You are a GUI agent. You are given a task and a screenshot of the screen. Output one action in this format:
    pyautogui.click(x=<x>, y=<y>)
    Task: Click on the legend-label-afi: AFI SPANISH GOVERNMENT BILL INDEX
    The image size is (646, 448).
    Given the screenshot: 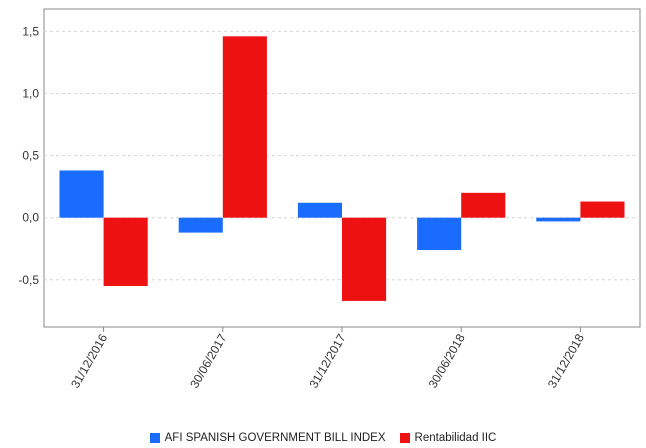 What is the action you would take?
    pyautogui.click(x=275, y=438)
    